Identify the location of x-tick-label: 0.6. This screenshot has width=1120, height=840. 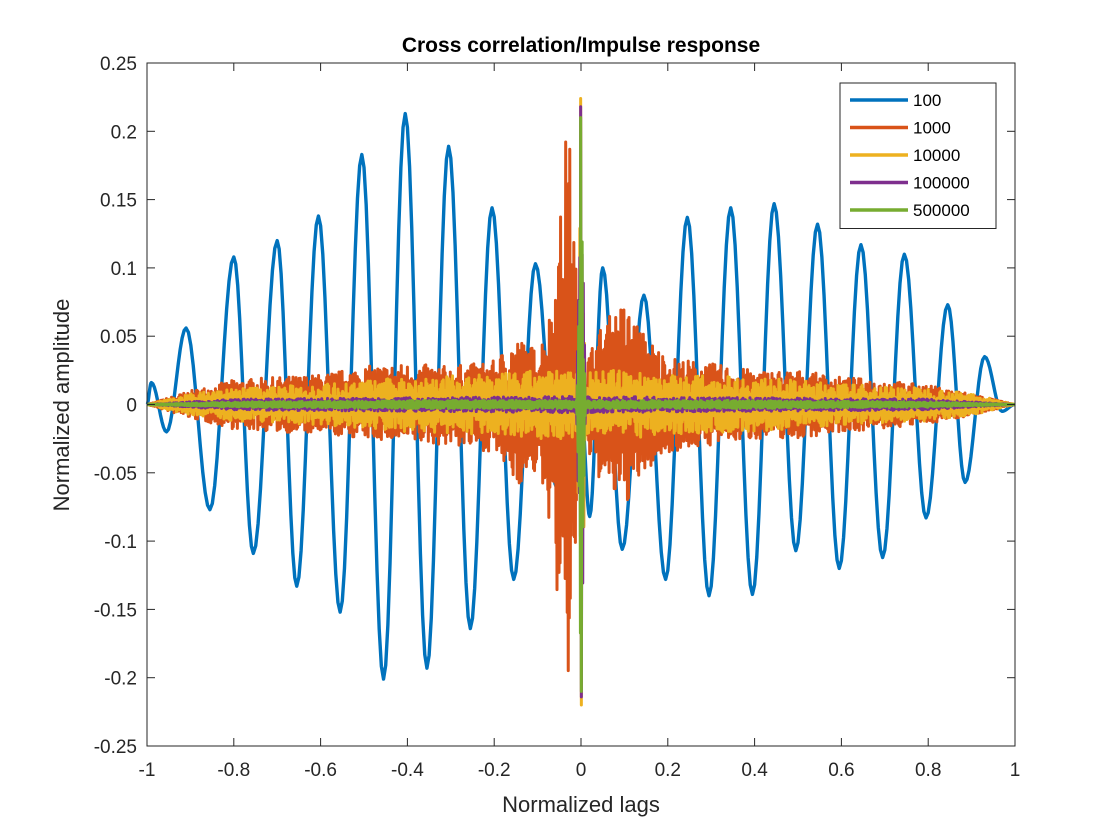
(841, 770).